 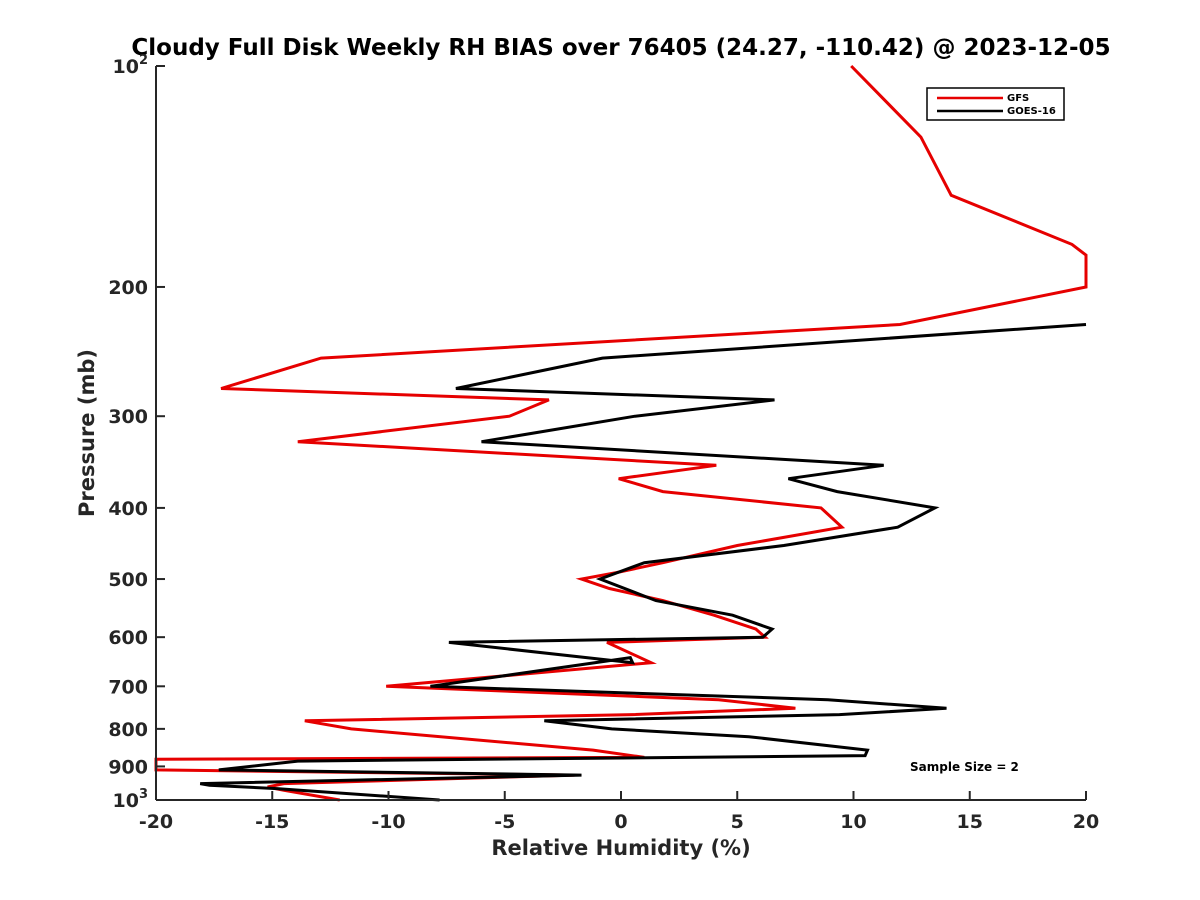 What do you see at coordinates (853, 822) in the screenshot?
I see `x-tick-label: 10` at bounding box center [853, 822].